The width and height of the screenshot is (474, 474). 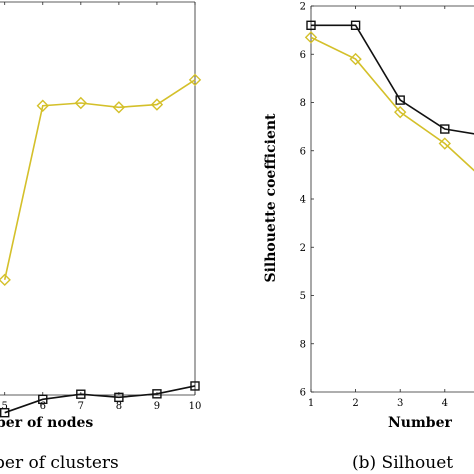 What do you see at coordinates (295, 151) in the screenshot?
I see `panel-b-y-tick-label: 0.56` at bounding box center [295, 151].